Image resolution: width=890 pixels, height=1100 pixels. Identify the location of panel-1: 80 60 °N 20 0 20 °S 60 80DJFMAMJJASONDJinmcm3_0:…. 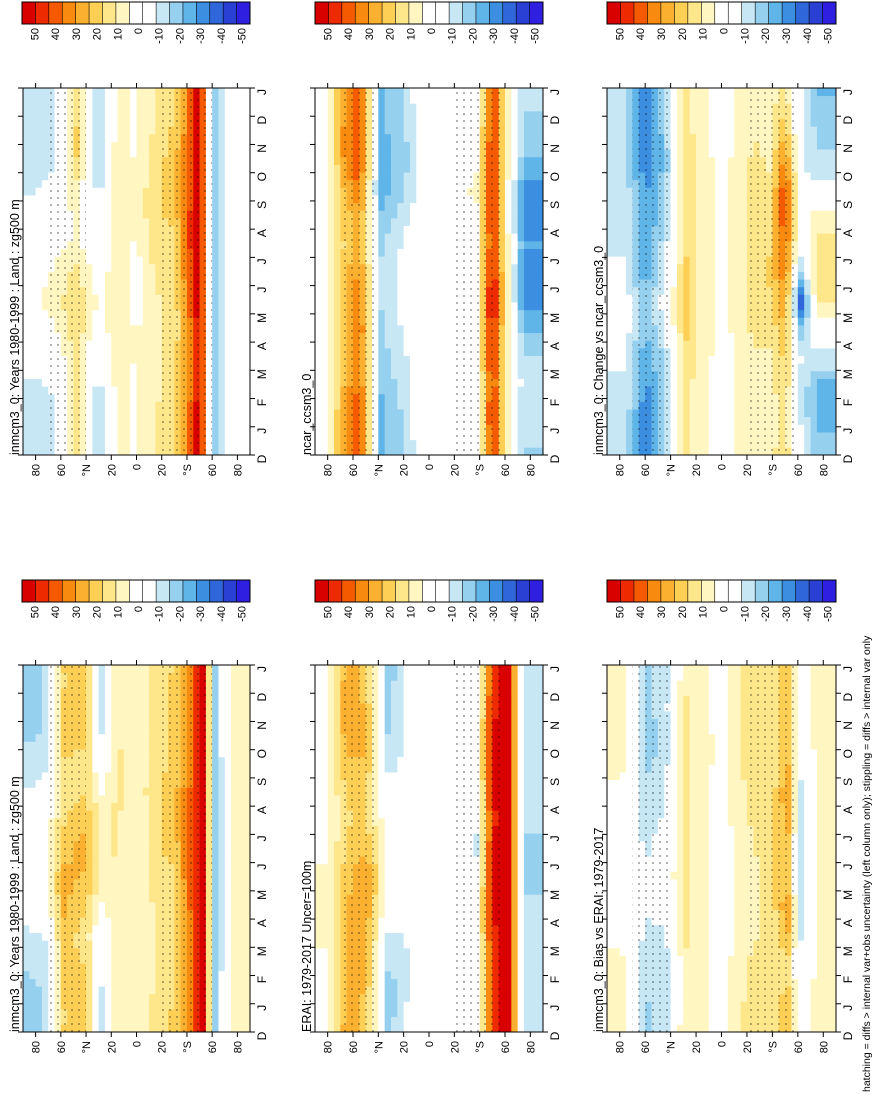
(138, 238).